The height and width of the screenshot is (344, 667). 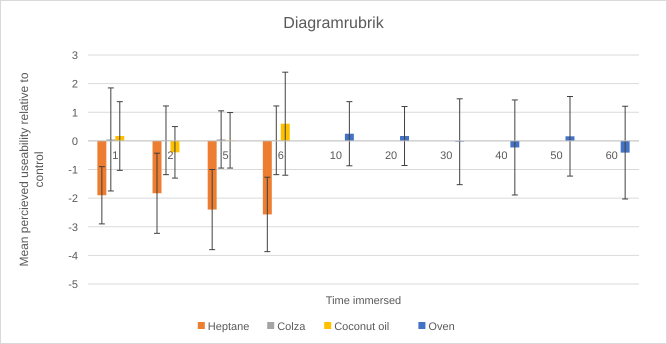 I want to click on x-tick-label: 6, so click(x=281, y=156).